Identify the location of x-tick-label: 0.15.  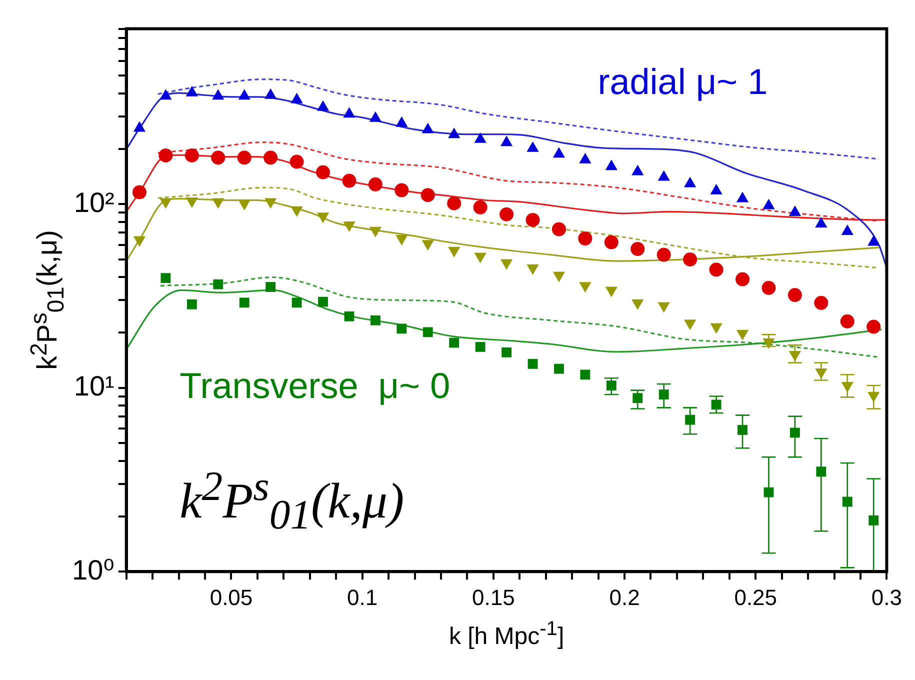
(493, 597).